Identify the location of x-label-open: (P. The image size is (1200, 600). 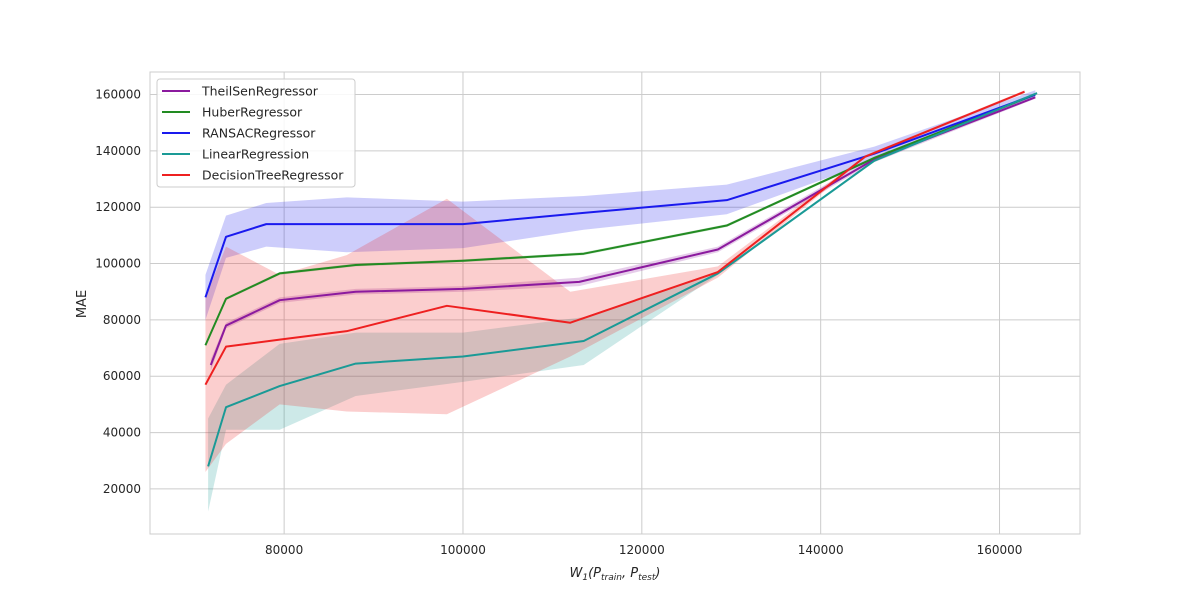
(594, 573).